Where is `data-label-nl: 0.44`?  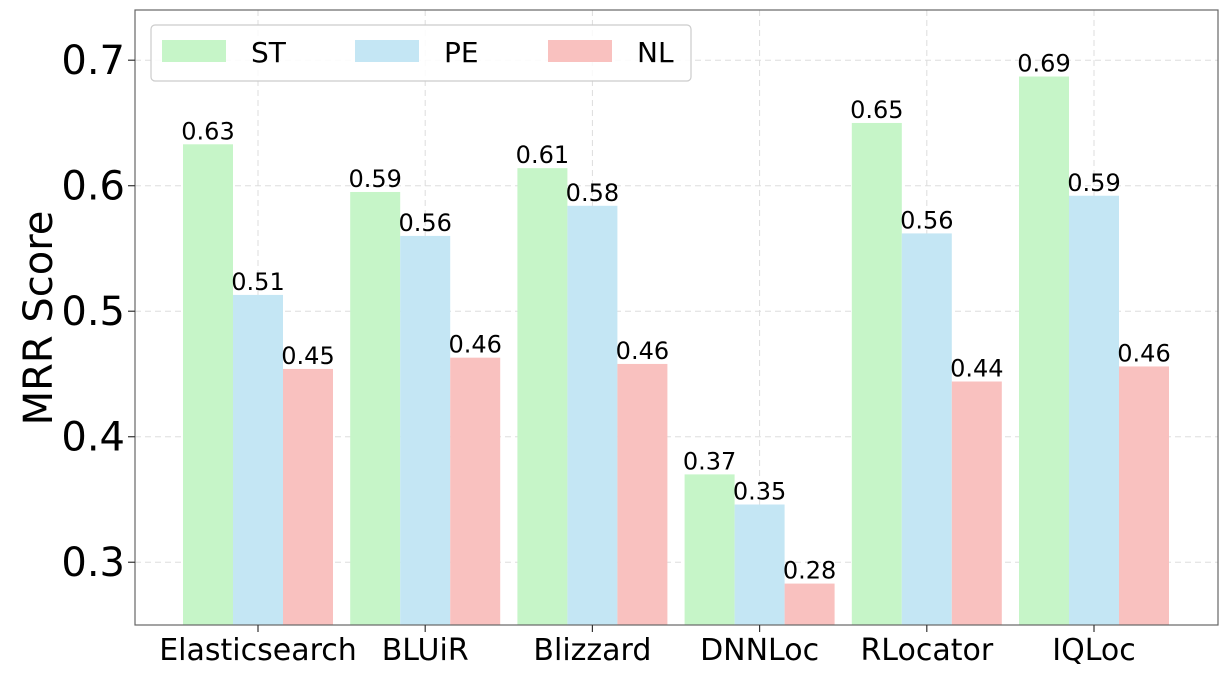
data-label-nl: 0.44 is located at coordinates (976, 369).